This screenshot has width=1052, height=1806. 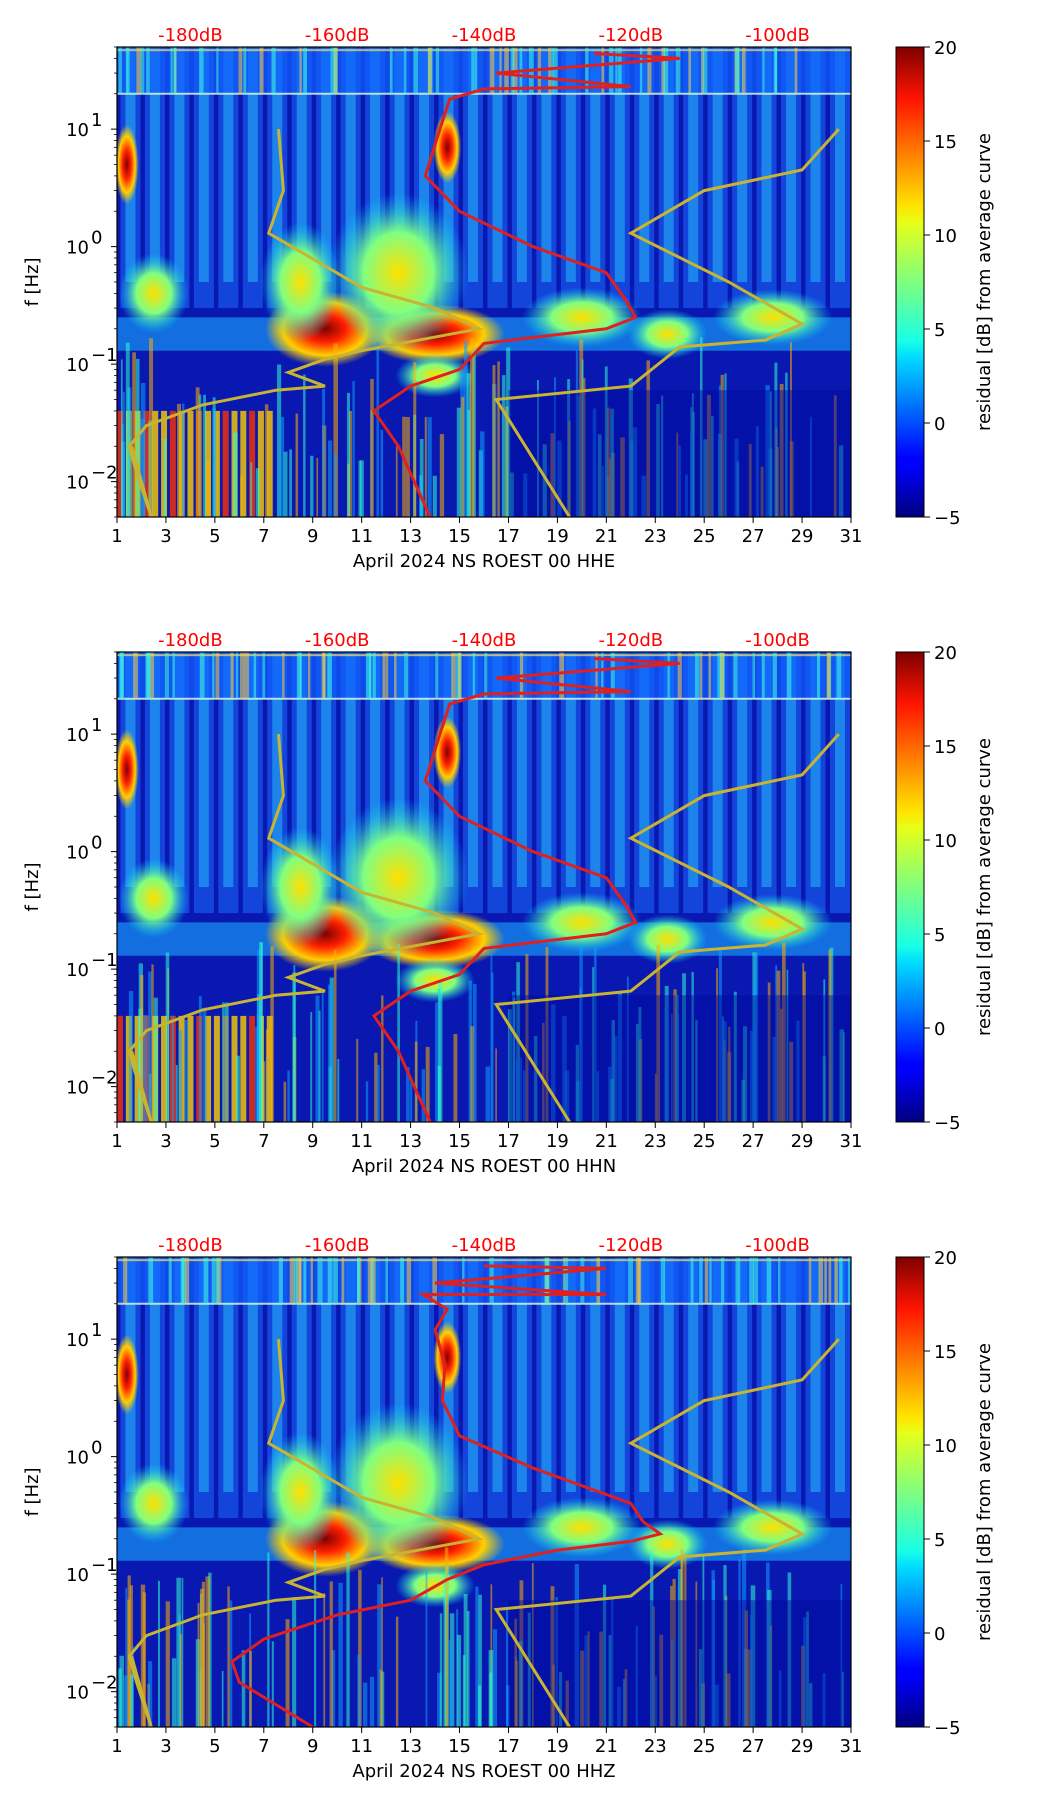 I want to click on x-tick-label: 31, so click(x=851, y=1746).